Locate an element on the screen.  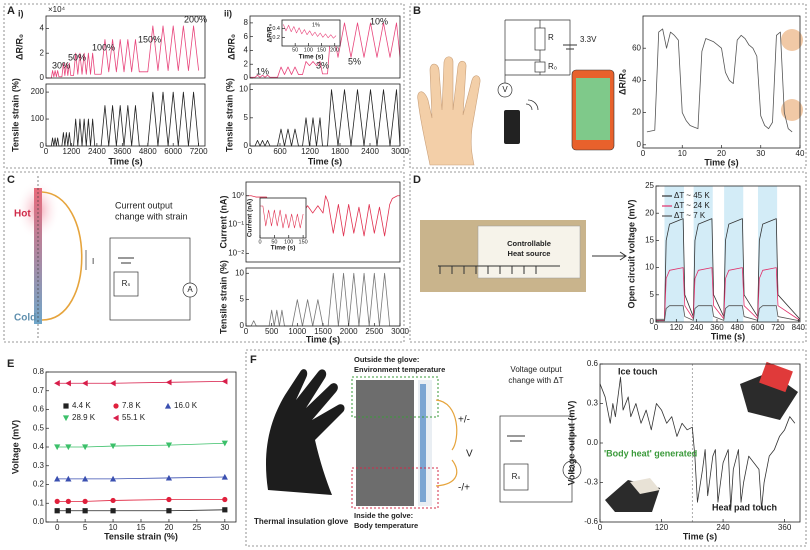
circuit-wire is located at coordinates (150, 279).